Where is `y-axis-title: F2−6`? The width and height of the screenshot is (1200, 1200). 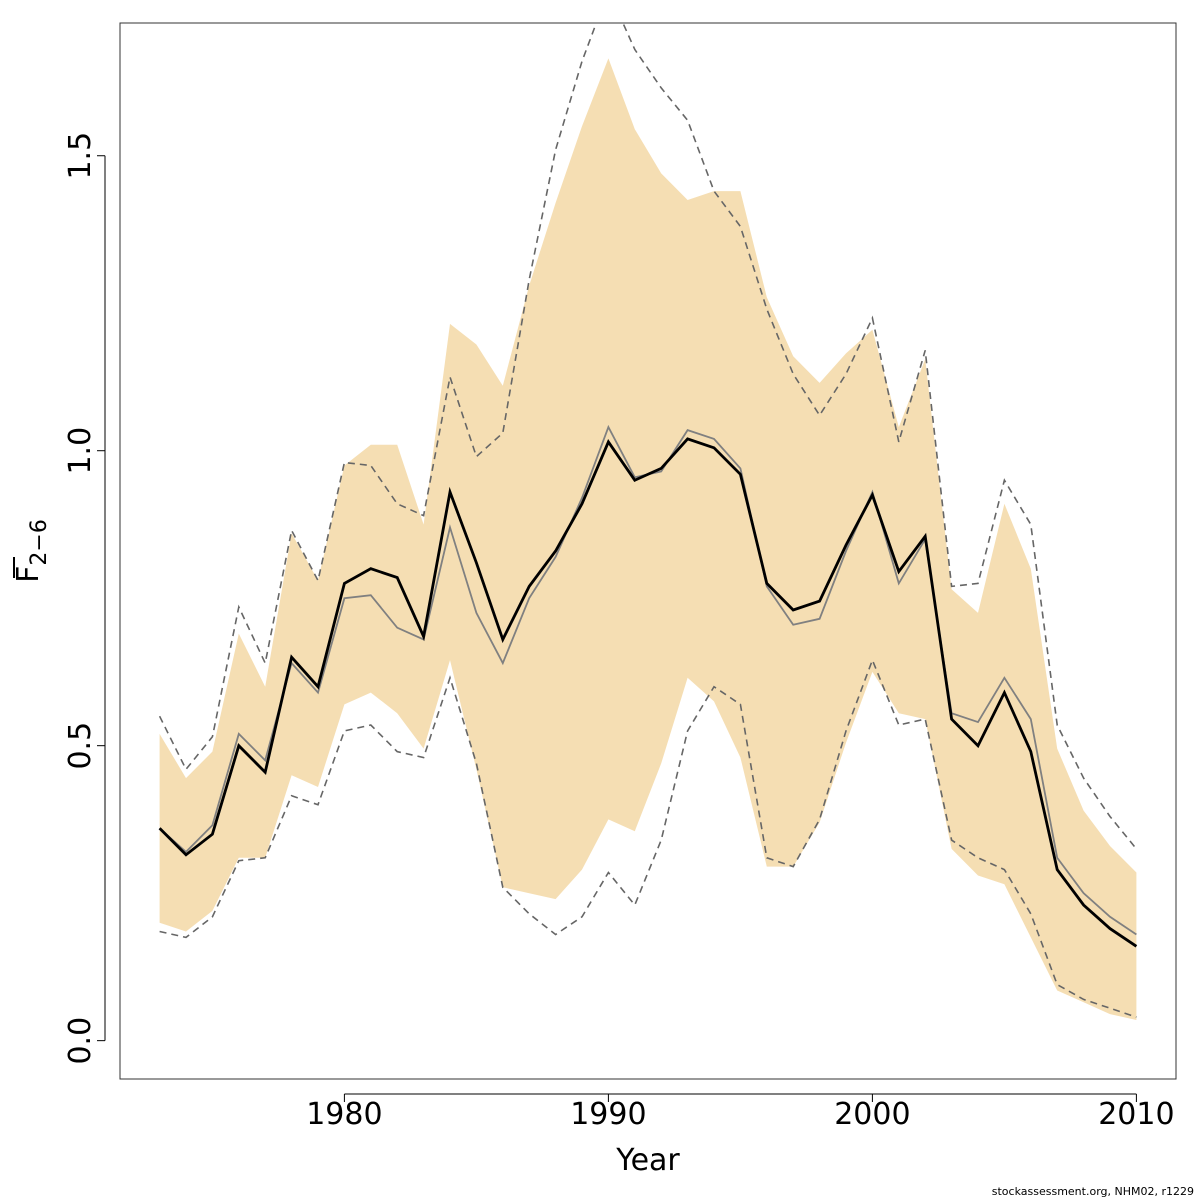
y-axis-title: F2−6 is located at coordinates (31, 551).